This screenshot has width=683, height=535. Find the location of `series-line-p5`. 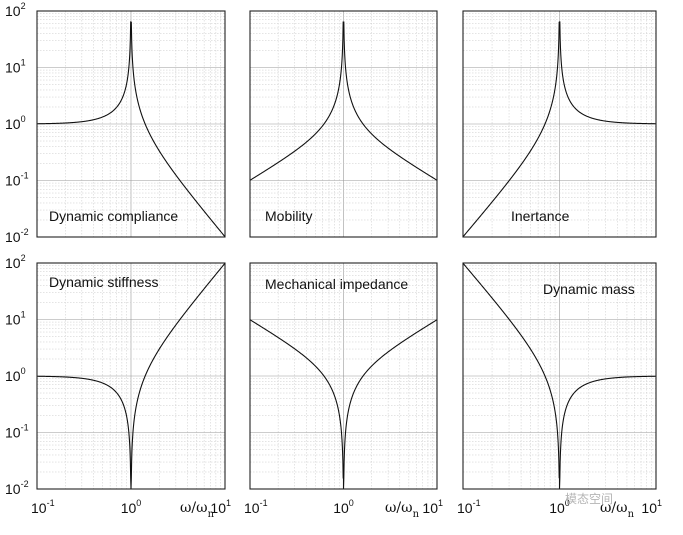

series-line-p5 is located at coordinates (343, 404).